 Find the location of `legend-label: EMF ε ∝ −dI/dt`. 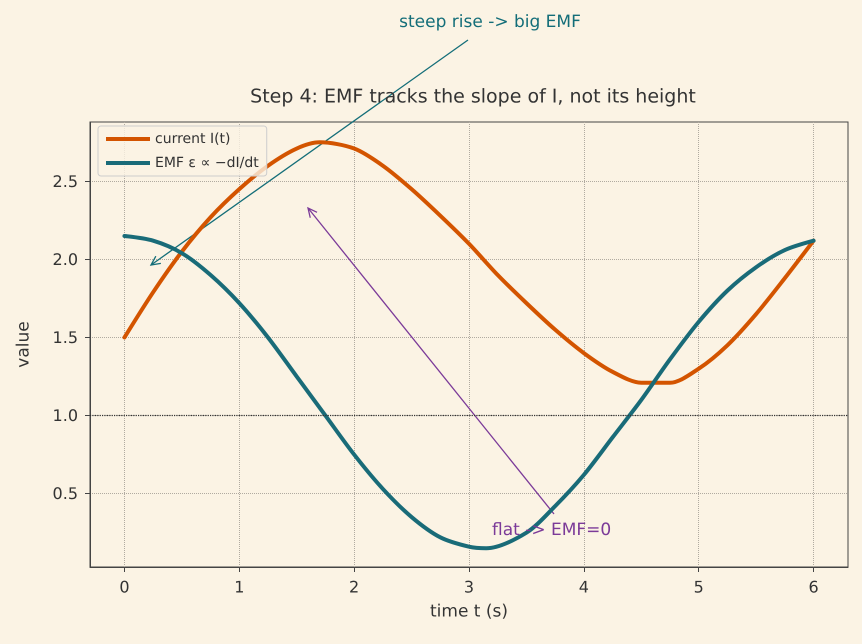

legend-label: EMF ε ∝ −dI/dt is located at coordinates (207, 163).